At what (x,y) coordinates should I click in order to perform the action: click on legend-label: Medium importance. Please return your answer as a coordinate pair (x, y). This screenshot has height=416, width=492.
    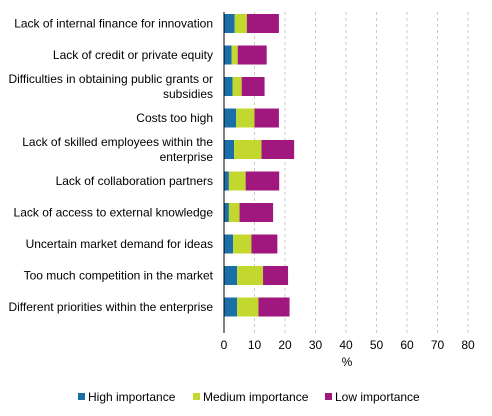
    Looking at the image, I should click on (256, 397).